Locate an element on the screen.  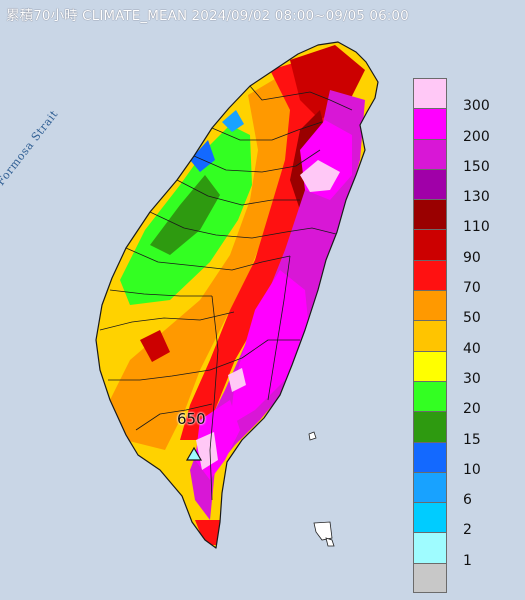
legend-label: 150 is located at coordinates (476, 166).